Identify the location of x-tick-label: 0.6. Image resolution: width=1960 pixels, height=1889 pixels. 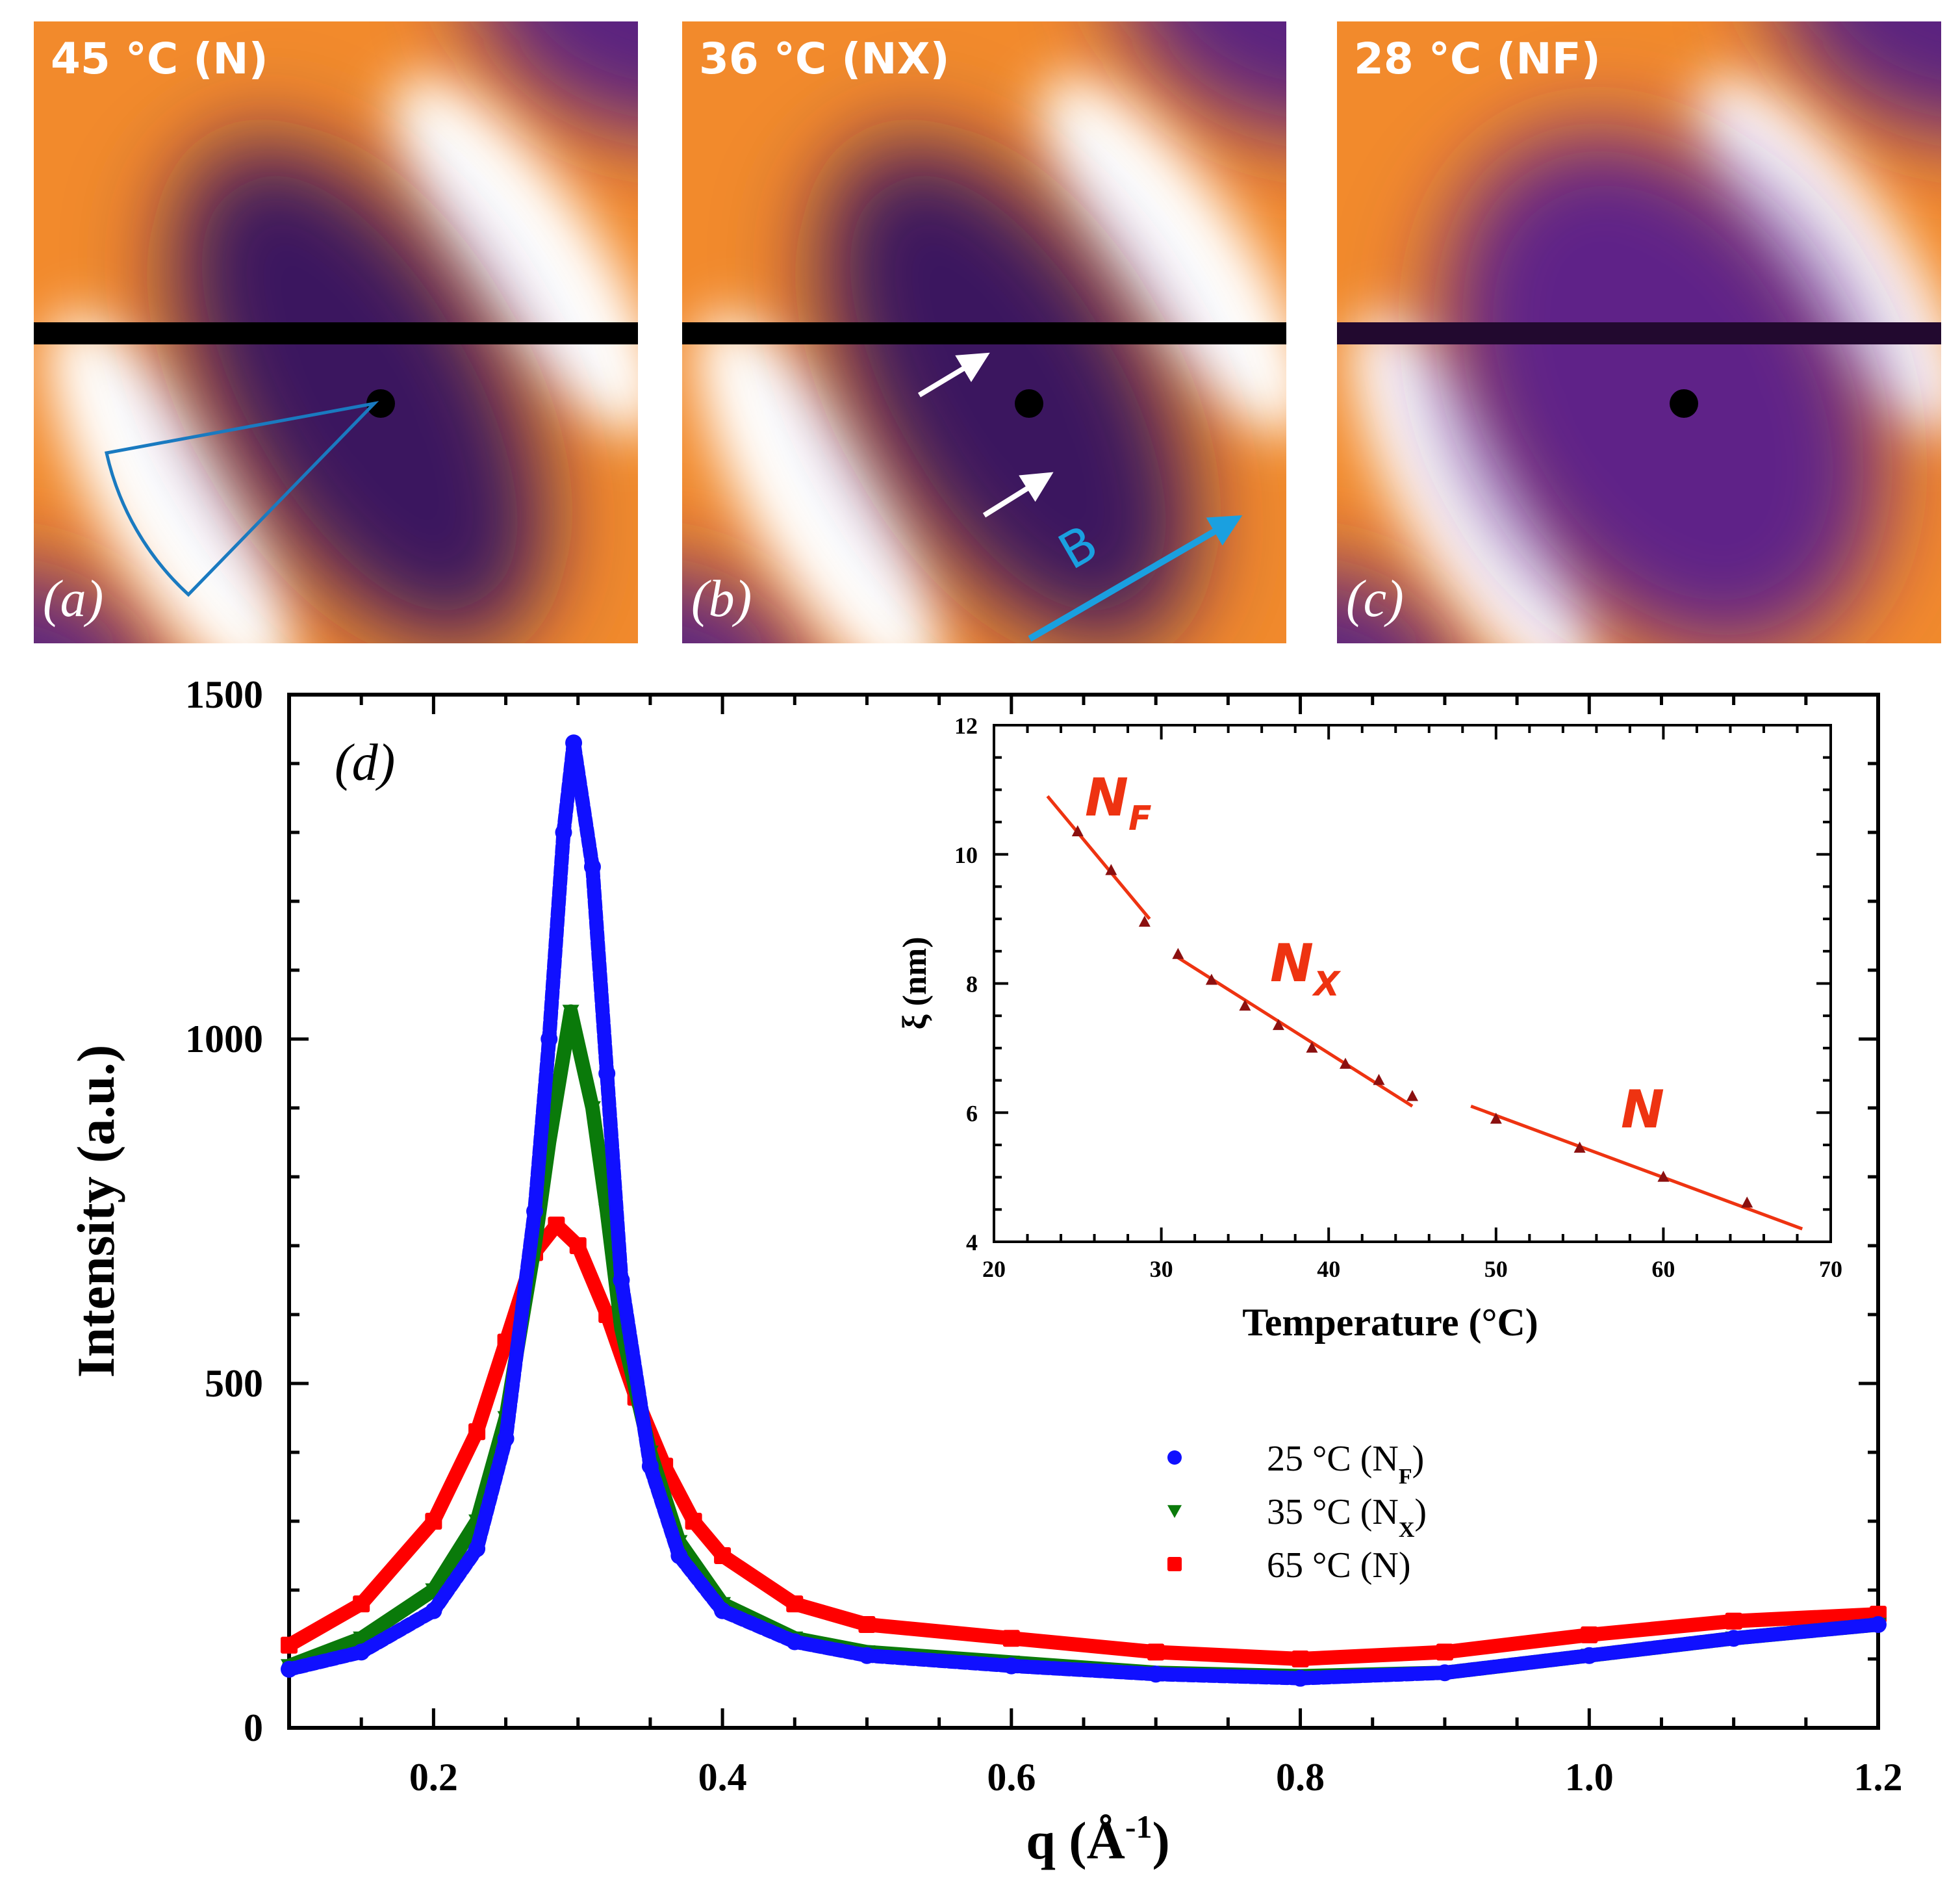
(1012, 1778).